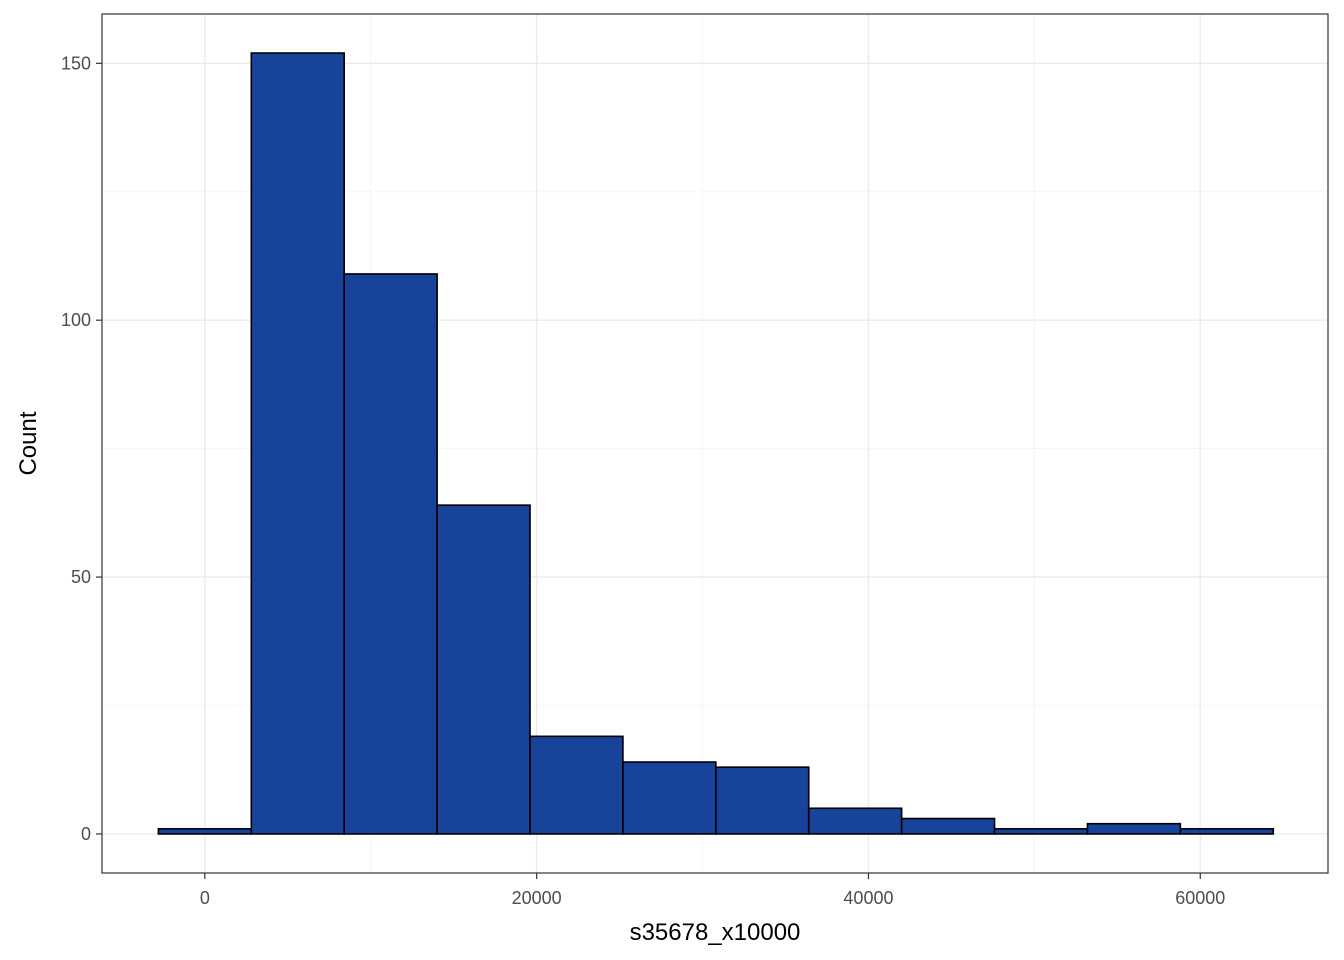 The image size is (1344, 960). Describe the element at coordinates (715, 932) in the screenshot. I see `x-axis-title: s35678_x10000` at that location.